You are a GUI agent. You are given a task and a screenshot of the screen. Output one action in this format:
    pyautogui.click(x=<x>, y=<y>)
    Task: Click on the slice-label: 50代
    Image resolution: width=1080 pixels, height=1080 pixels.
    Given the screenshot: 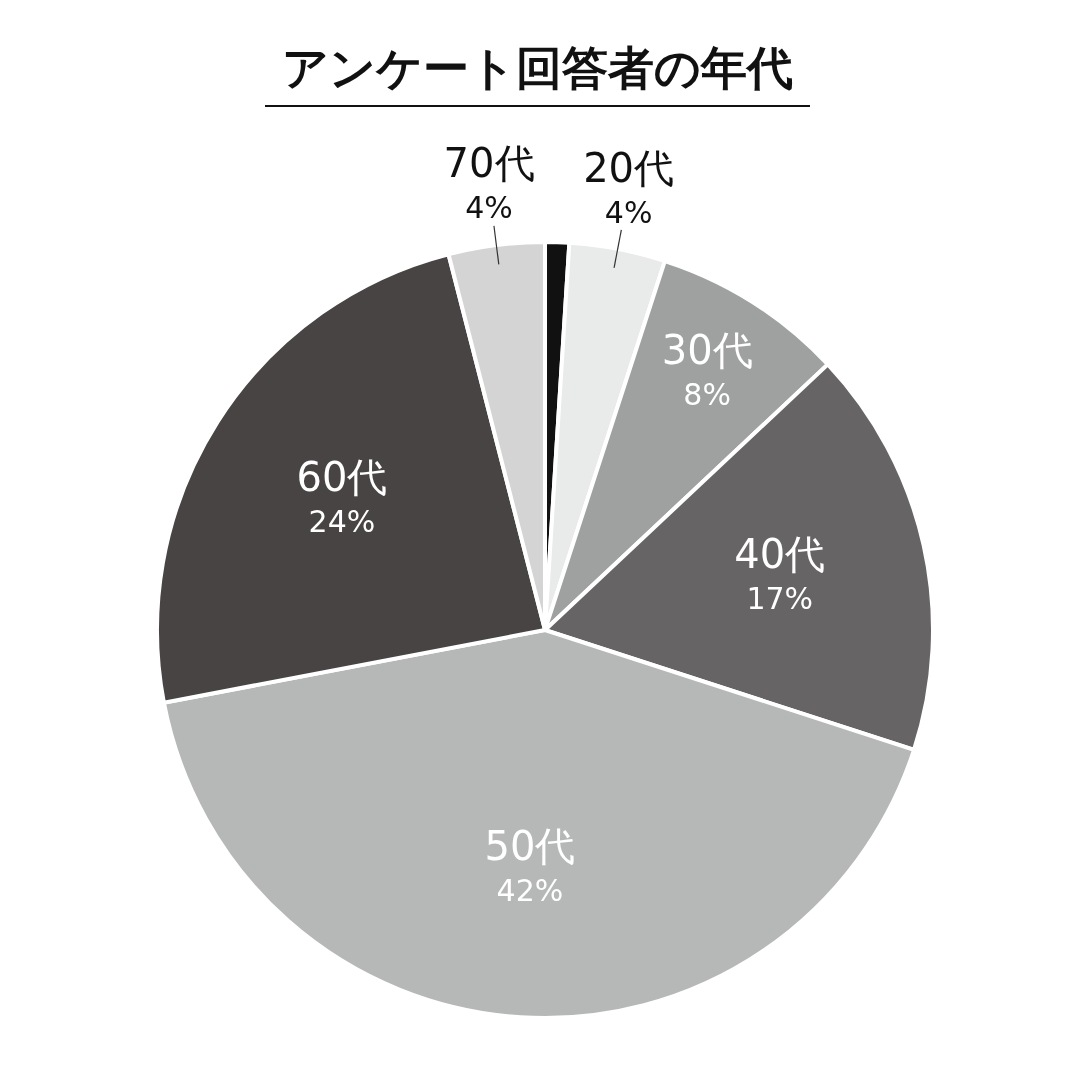 What is the action you would take?
    pyautogui.click(x=530, y=846)
    